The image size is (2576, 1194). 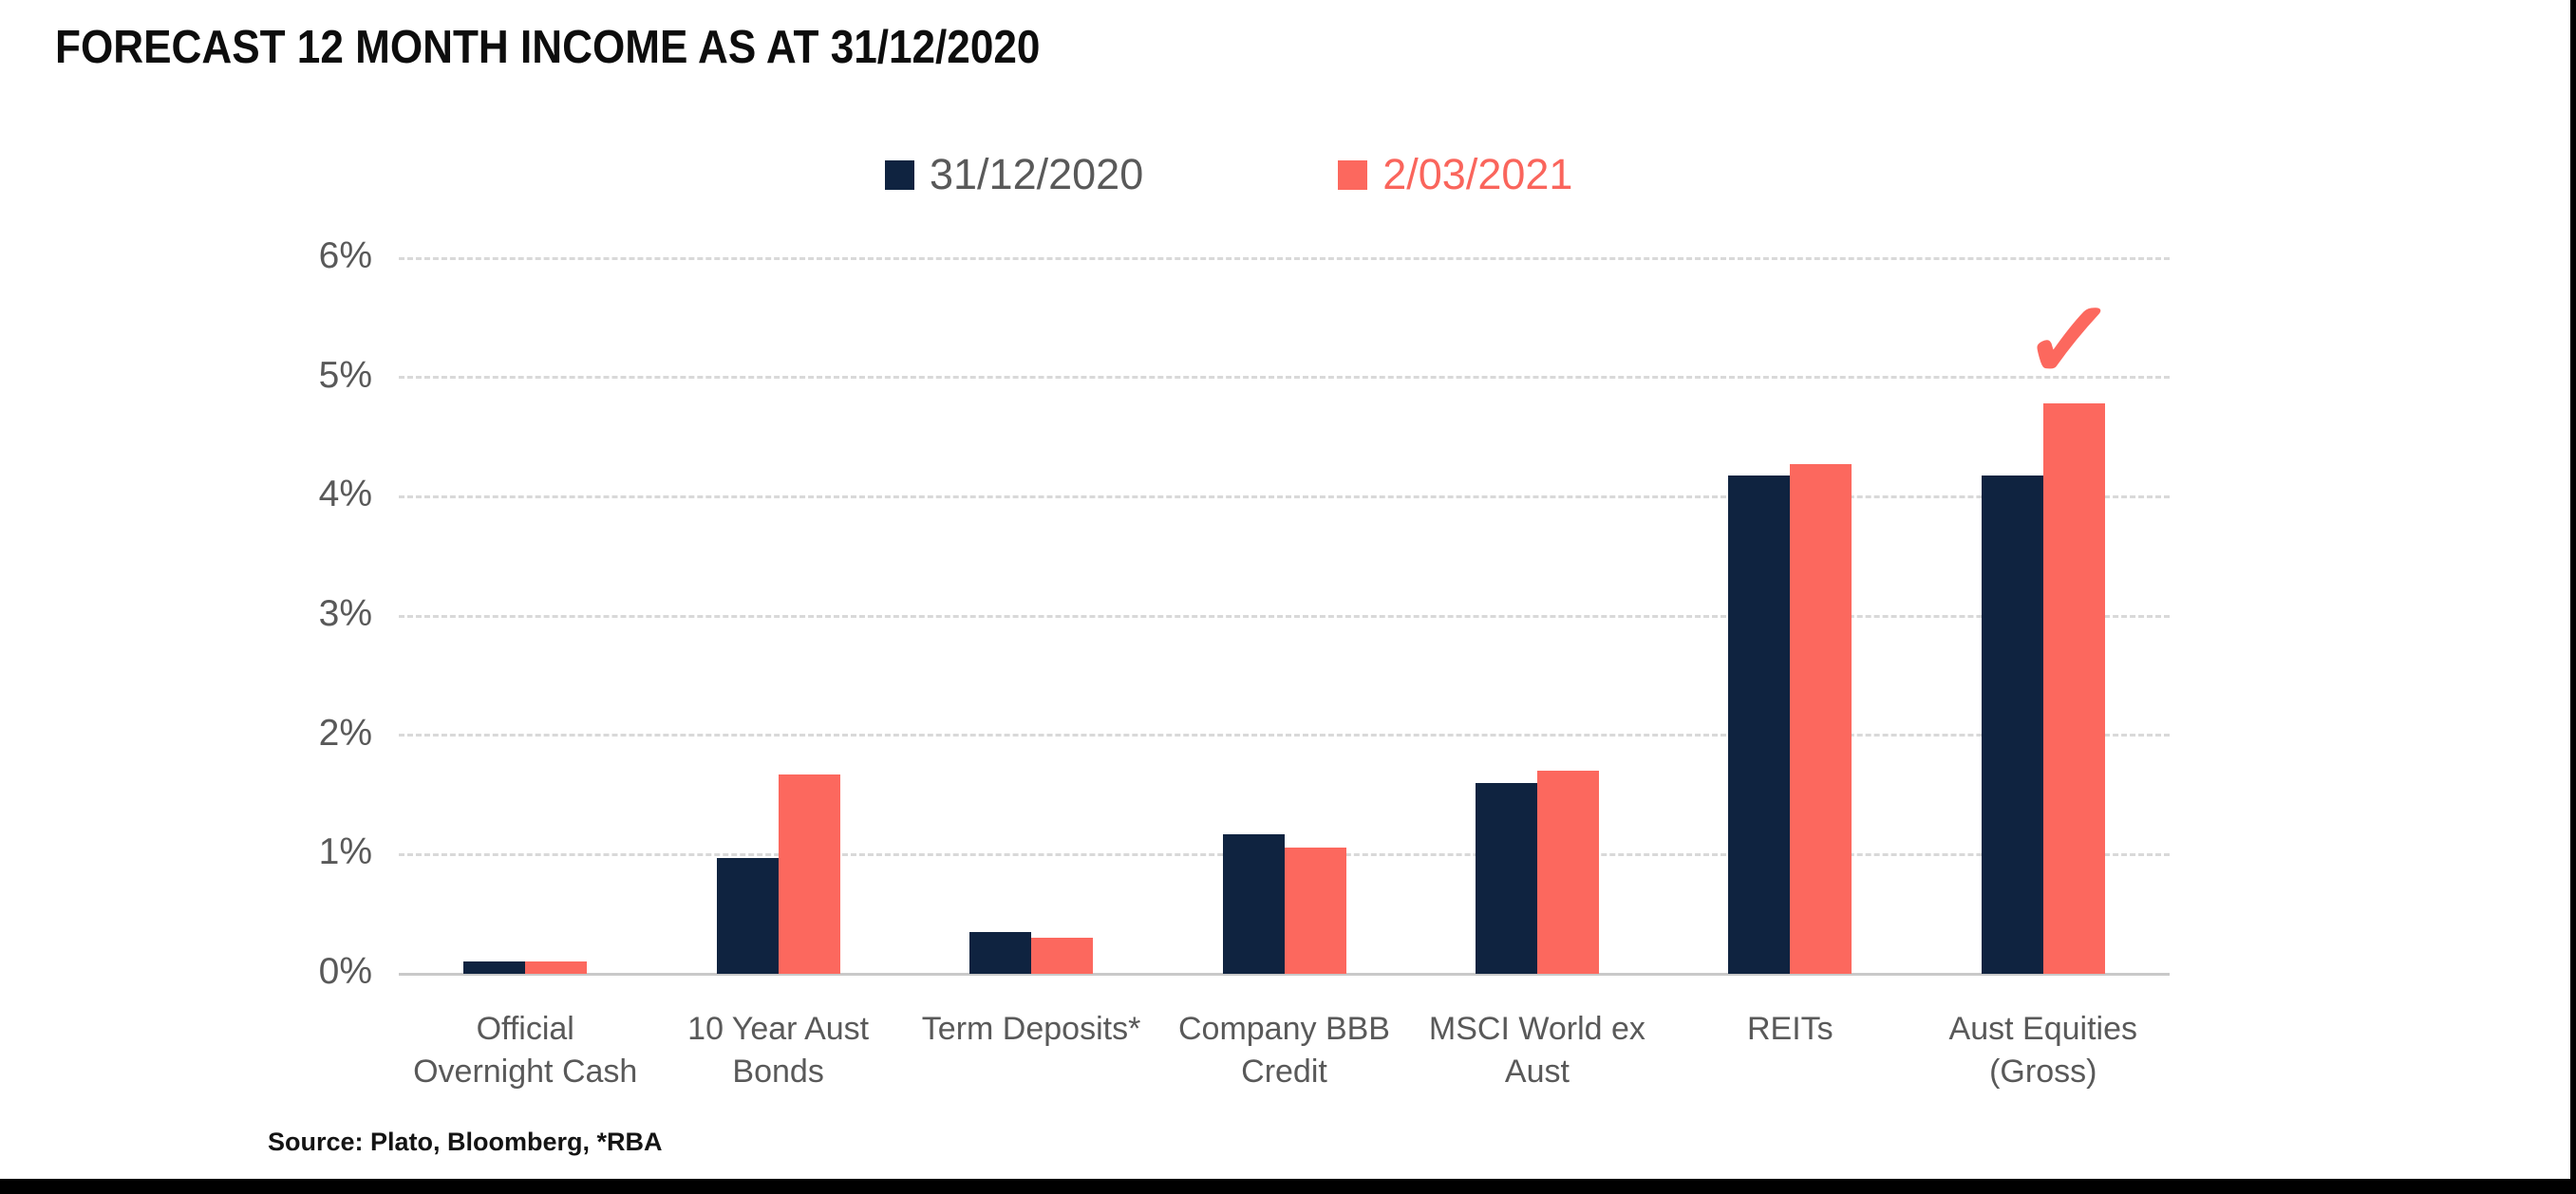 I want to click on legend-item-2-03-2021: 2/03/2021, so click(x=1455, y=175).